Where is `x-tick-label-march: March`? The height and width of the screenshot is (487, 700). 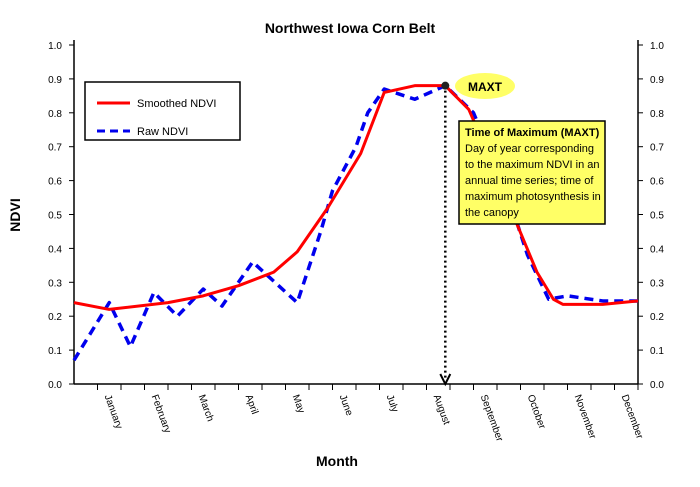
x-tick-label-march: March is located at coordinates (206, 408).